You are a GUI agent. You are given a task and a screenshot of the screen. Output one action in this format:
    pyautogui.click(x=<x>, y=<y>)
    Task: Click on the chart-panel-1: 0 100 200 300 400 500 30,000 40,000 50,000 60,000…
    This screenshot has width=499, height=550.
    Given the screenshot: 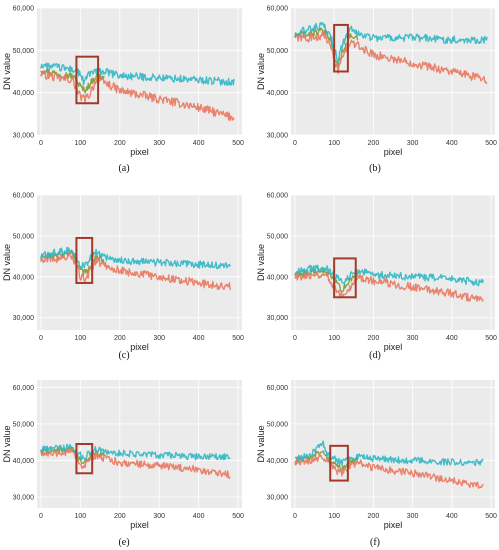 What is the action you would take?
    pyautogui.click(x=123, y=90)
    